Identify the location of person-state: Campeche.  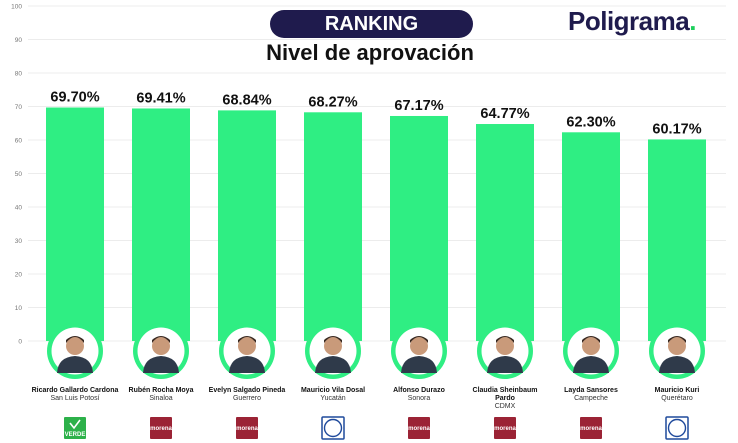
(591, 398).